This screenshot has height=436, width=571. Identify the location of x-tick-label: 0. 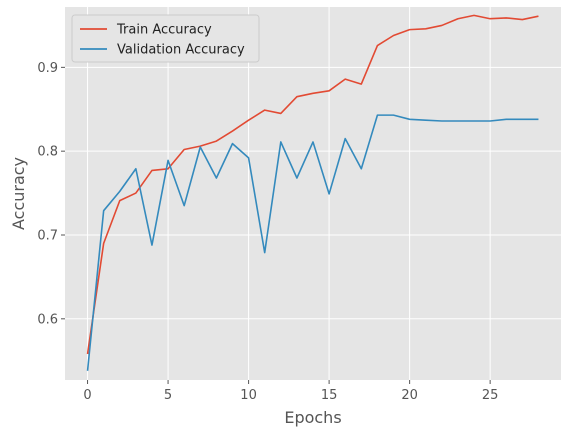
(87, 395).